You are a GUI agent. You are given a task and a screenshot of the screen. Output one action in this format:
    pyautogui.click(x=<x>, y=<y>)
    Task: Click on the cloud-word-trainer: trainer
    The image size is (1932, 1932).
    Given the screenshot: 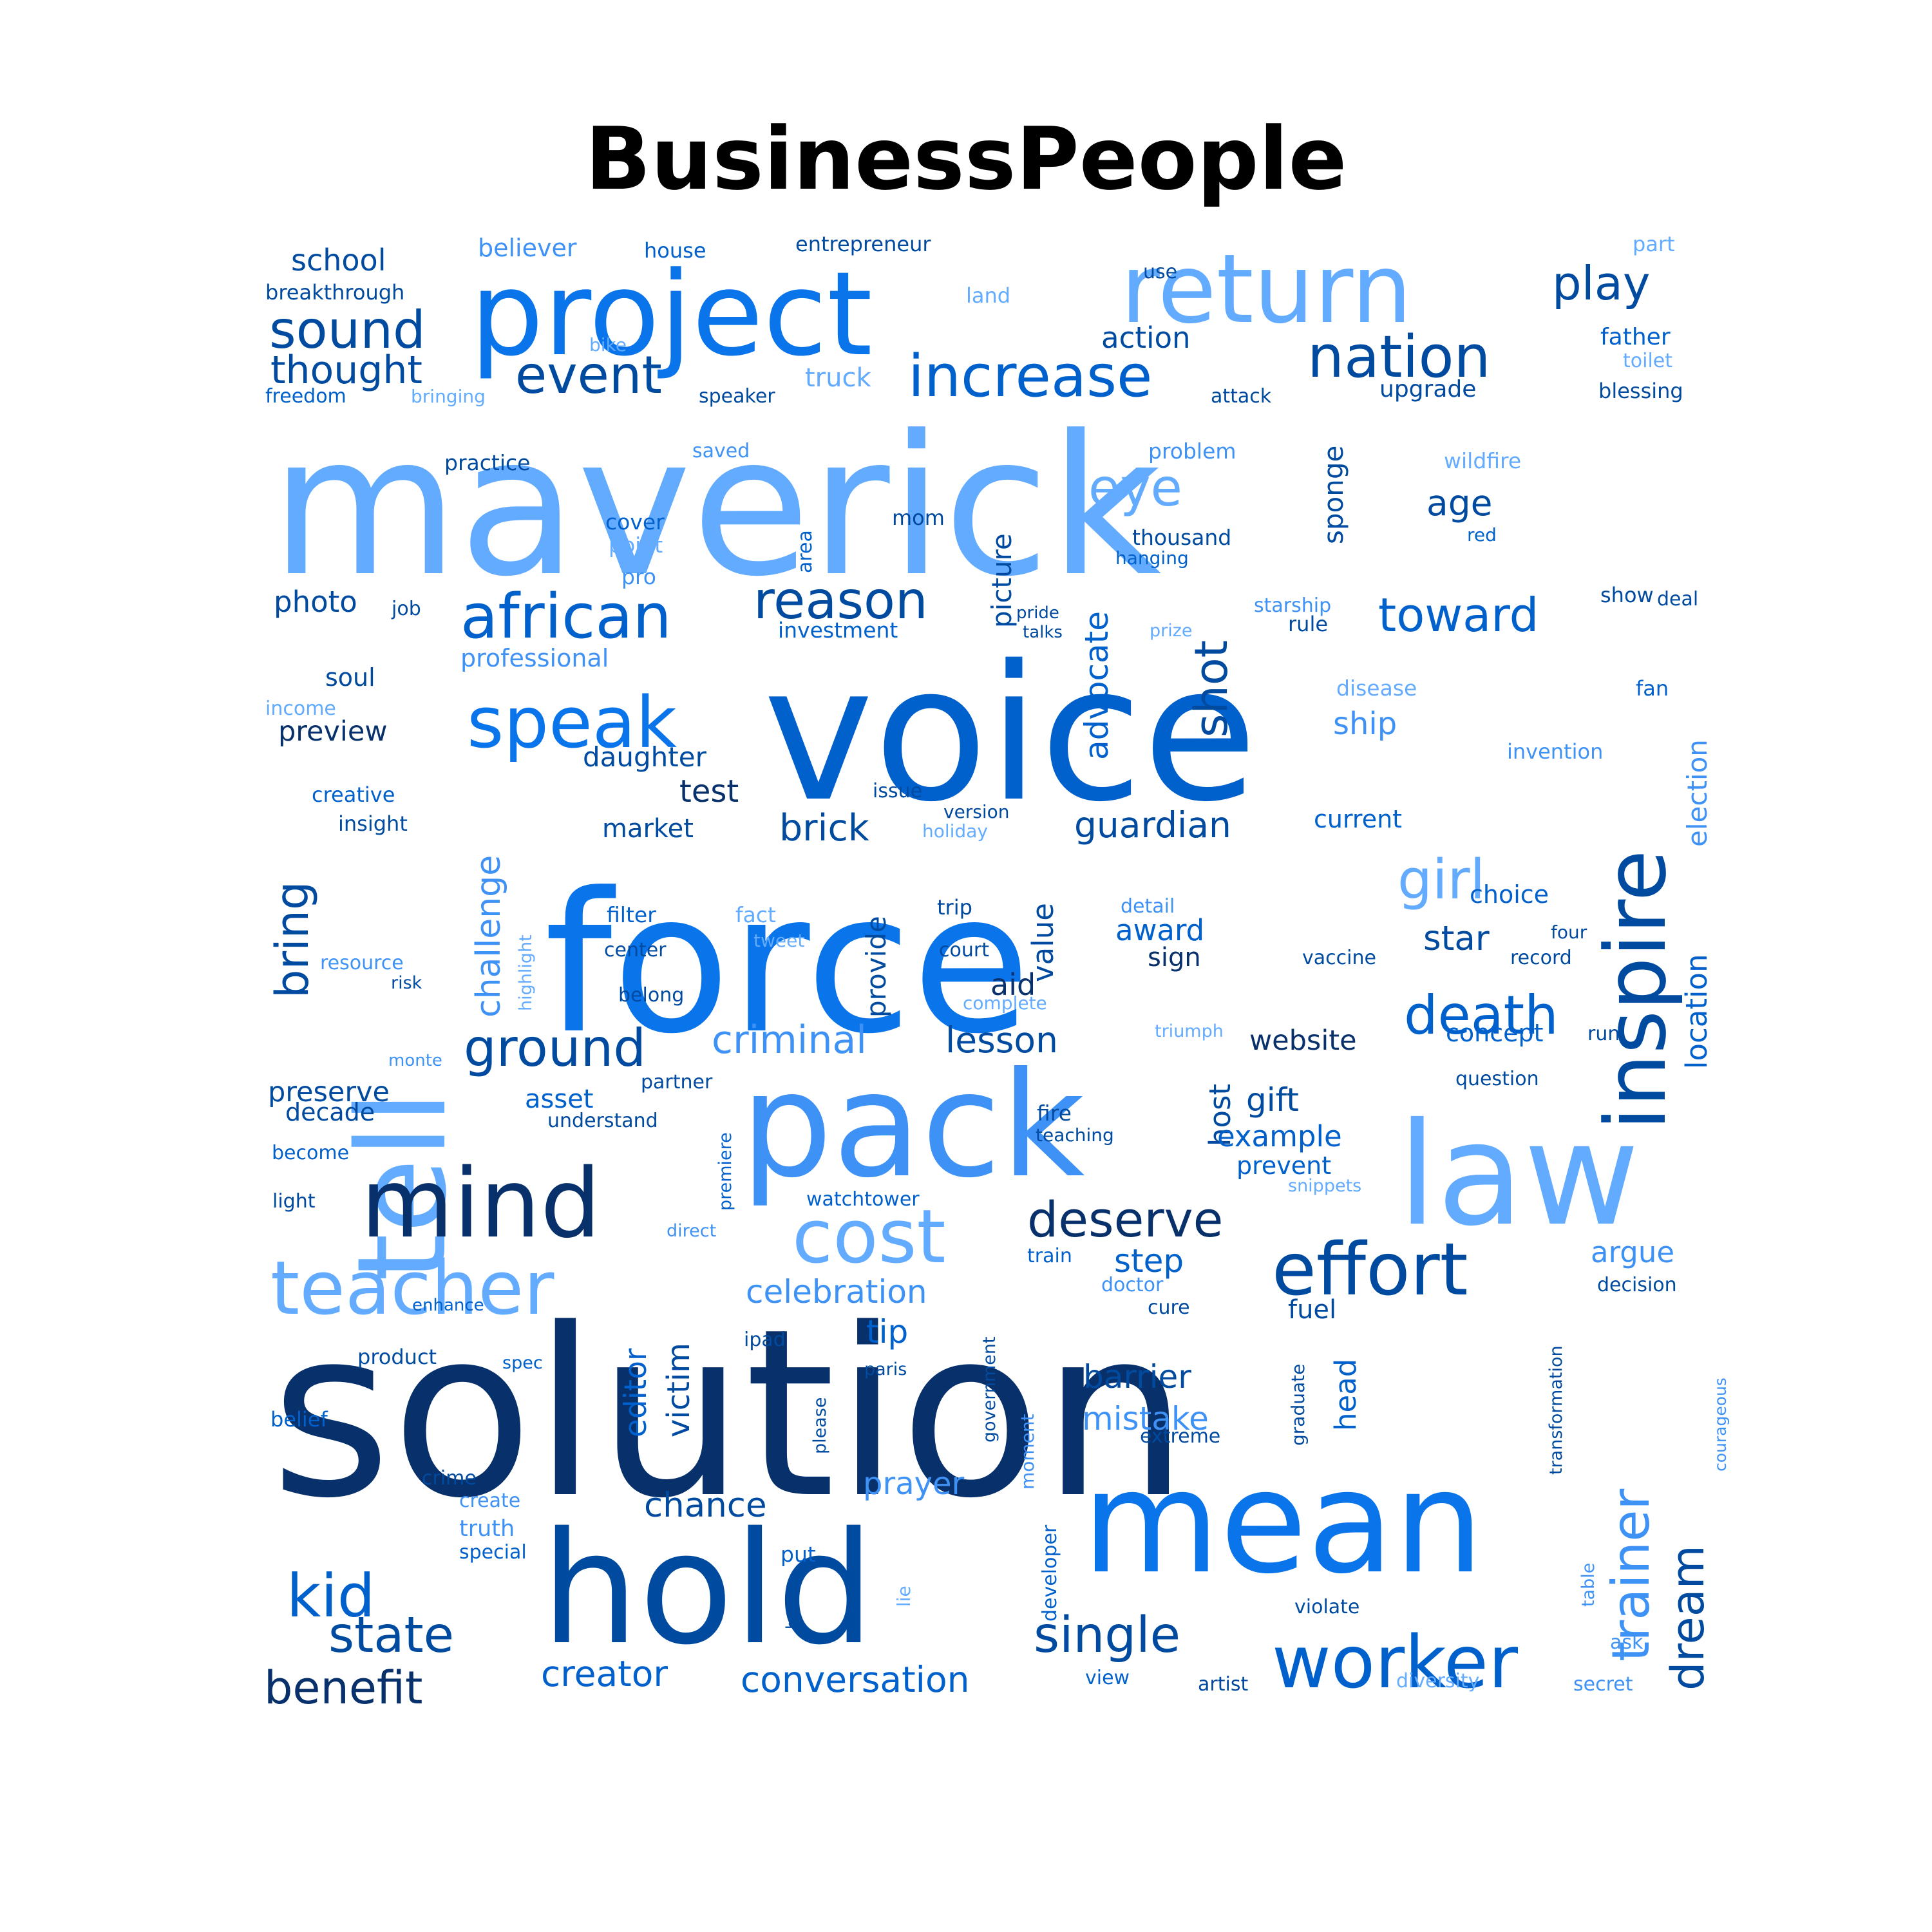 What is the action you would take?
    pyautogui.click(x=1631, y=1576)
    